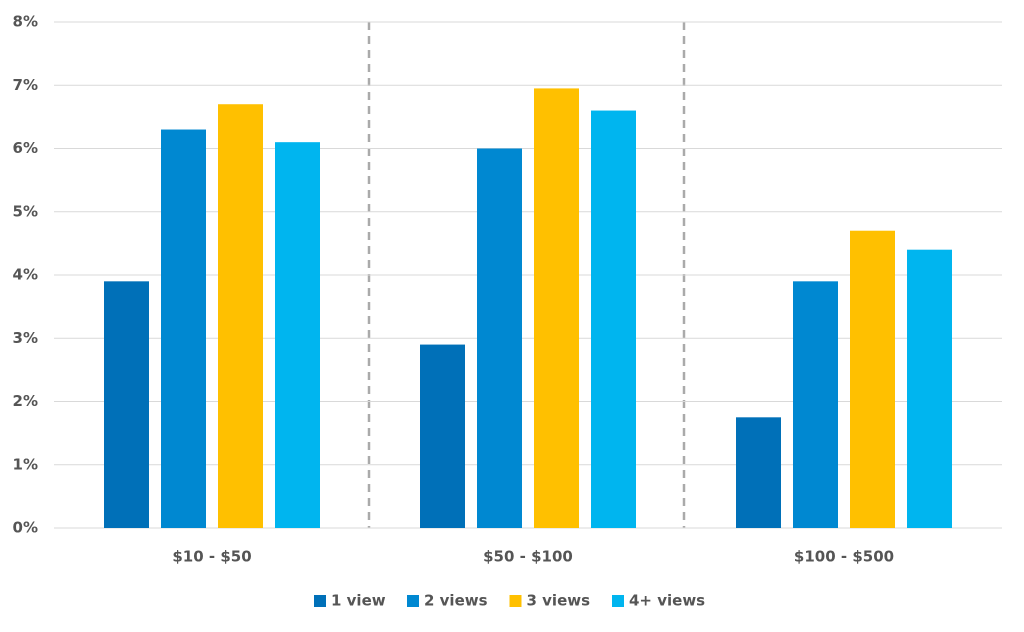 The width and height of the screenshot is (1024, 632). I want to click on x-tick-label: $10 - $50, so click(211, 557).